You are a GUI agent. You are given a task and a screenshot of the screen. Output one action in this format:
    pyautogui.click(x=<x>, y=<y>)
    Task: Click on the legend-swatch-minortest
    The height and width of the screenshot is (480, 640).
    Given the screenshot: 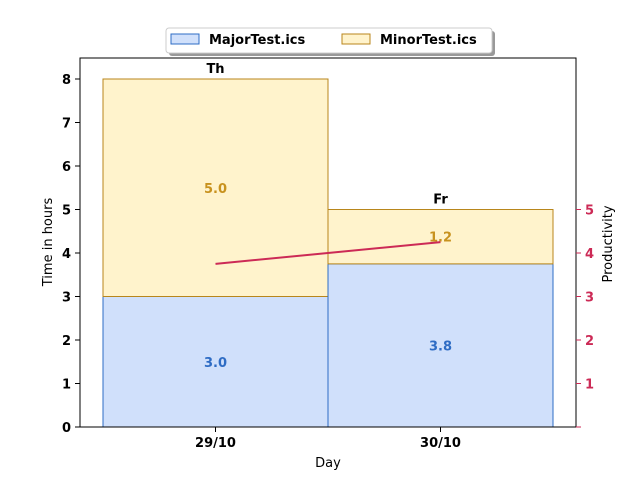 What is the action you would take?
    pyautogui.click(x=356, y=39)
    